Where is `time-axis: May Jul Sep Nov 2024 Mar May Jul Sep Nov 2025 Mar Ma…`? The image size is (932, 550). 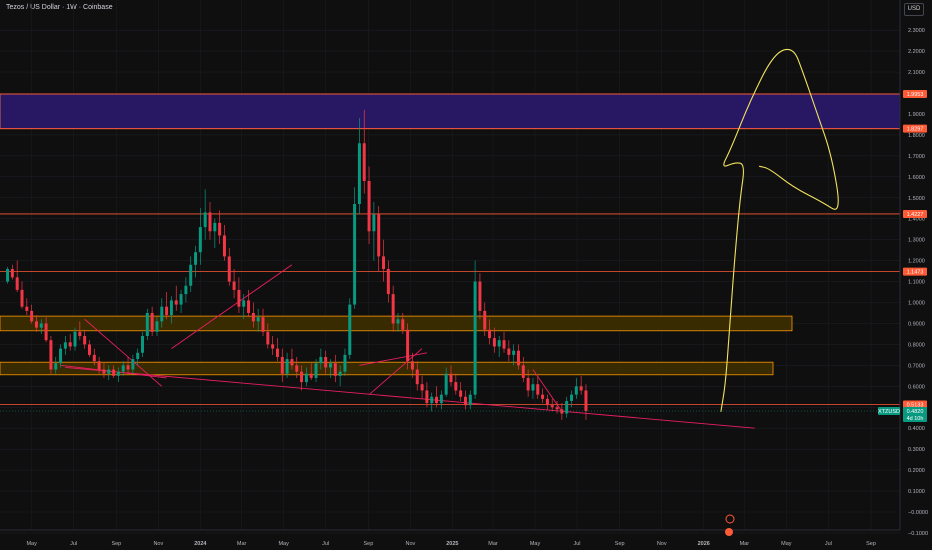
time-axis: May Jul Sep Nov 2024 Mar May Jul Sep Nov 2025 Mar Ma… is located at coordinates (451, 544).